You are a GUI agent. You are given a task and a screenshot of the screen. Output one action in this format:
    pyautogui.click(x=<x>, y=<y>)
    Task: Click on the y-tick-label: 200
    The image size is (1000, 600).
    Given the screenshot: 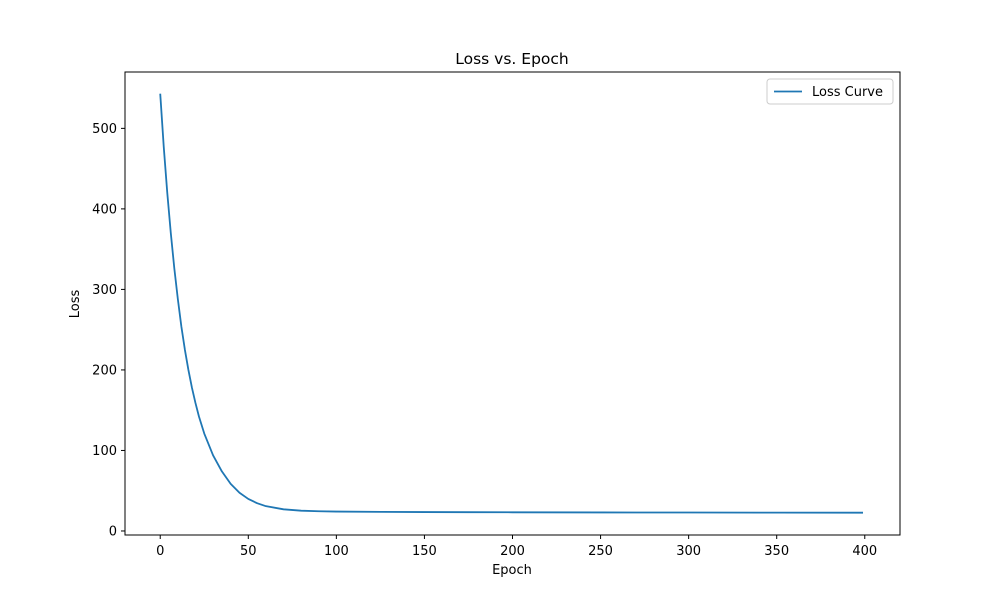 What is the action you would take?
    pyautogui.click(x=104, y=370)
    